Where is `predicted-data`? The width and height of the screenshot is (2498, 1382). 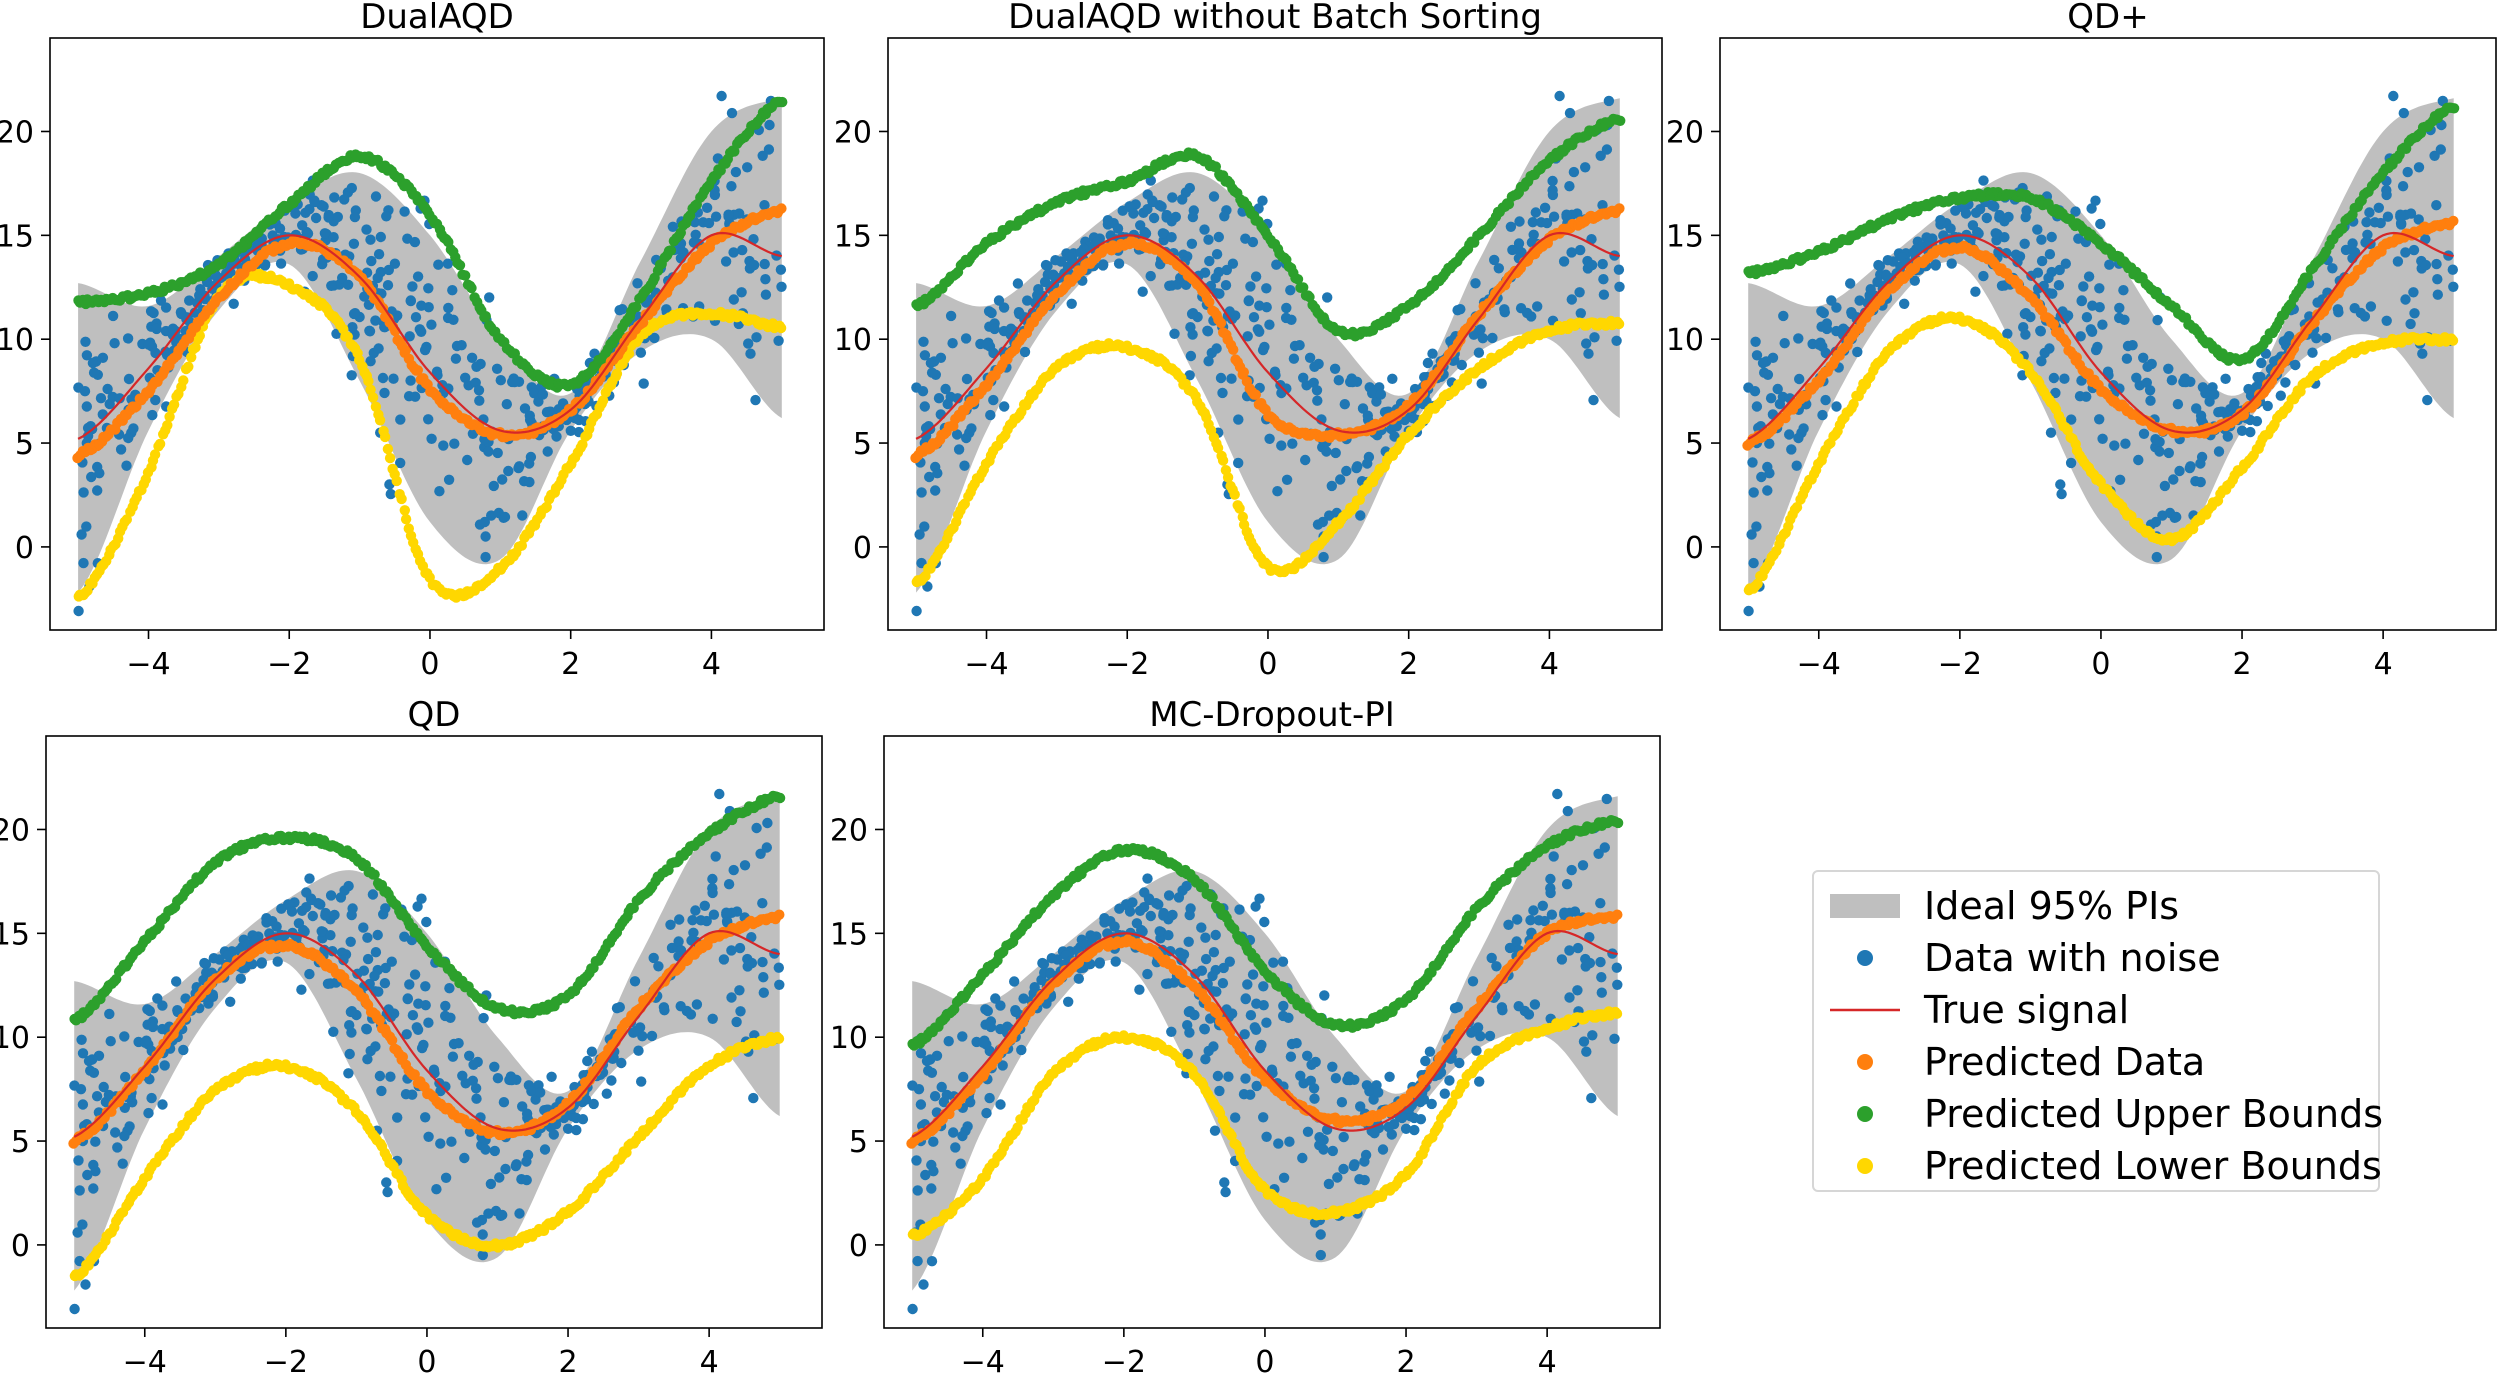 predicted-data is located at coordinates (1267, 333).